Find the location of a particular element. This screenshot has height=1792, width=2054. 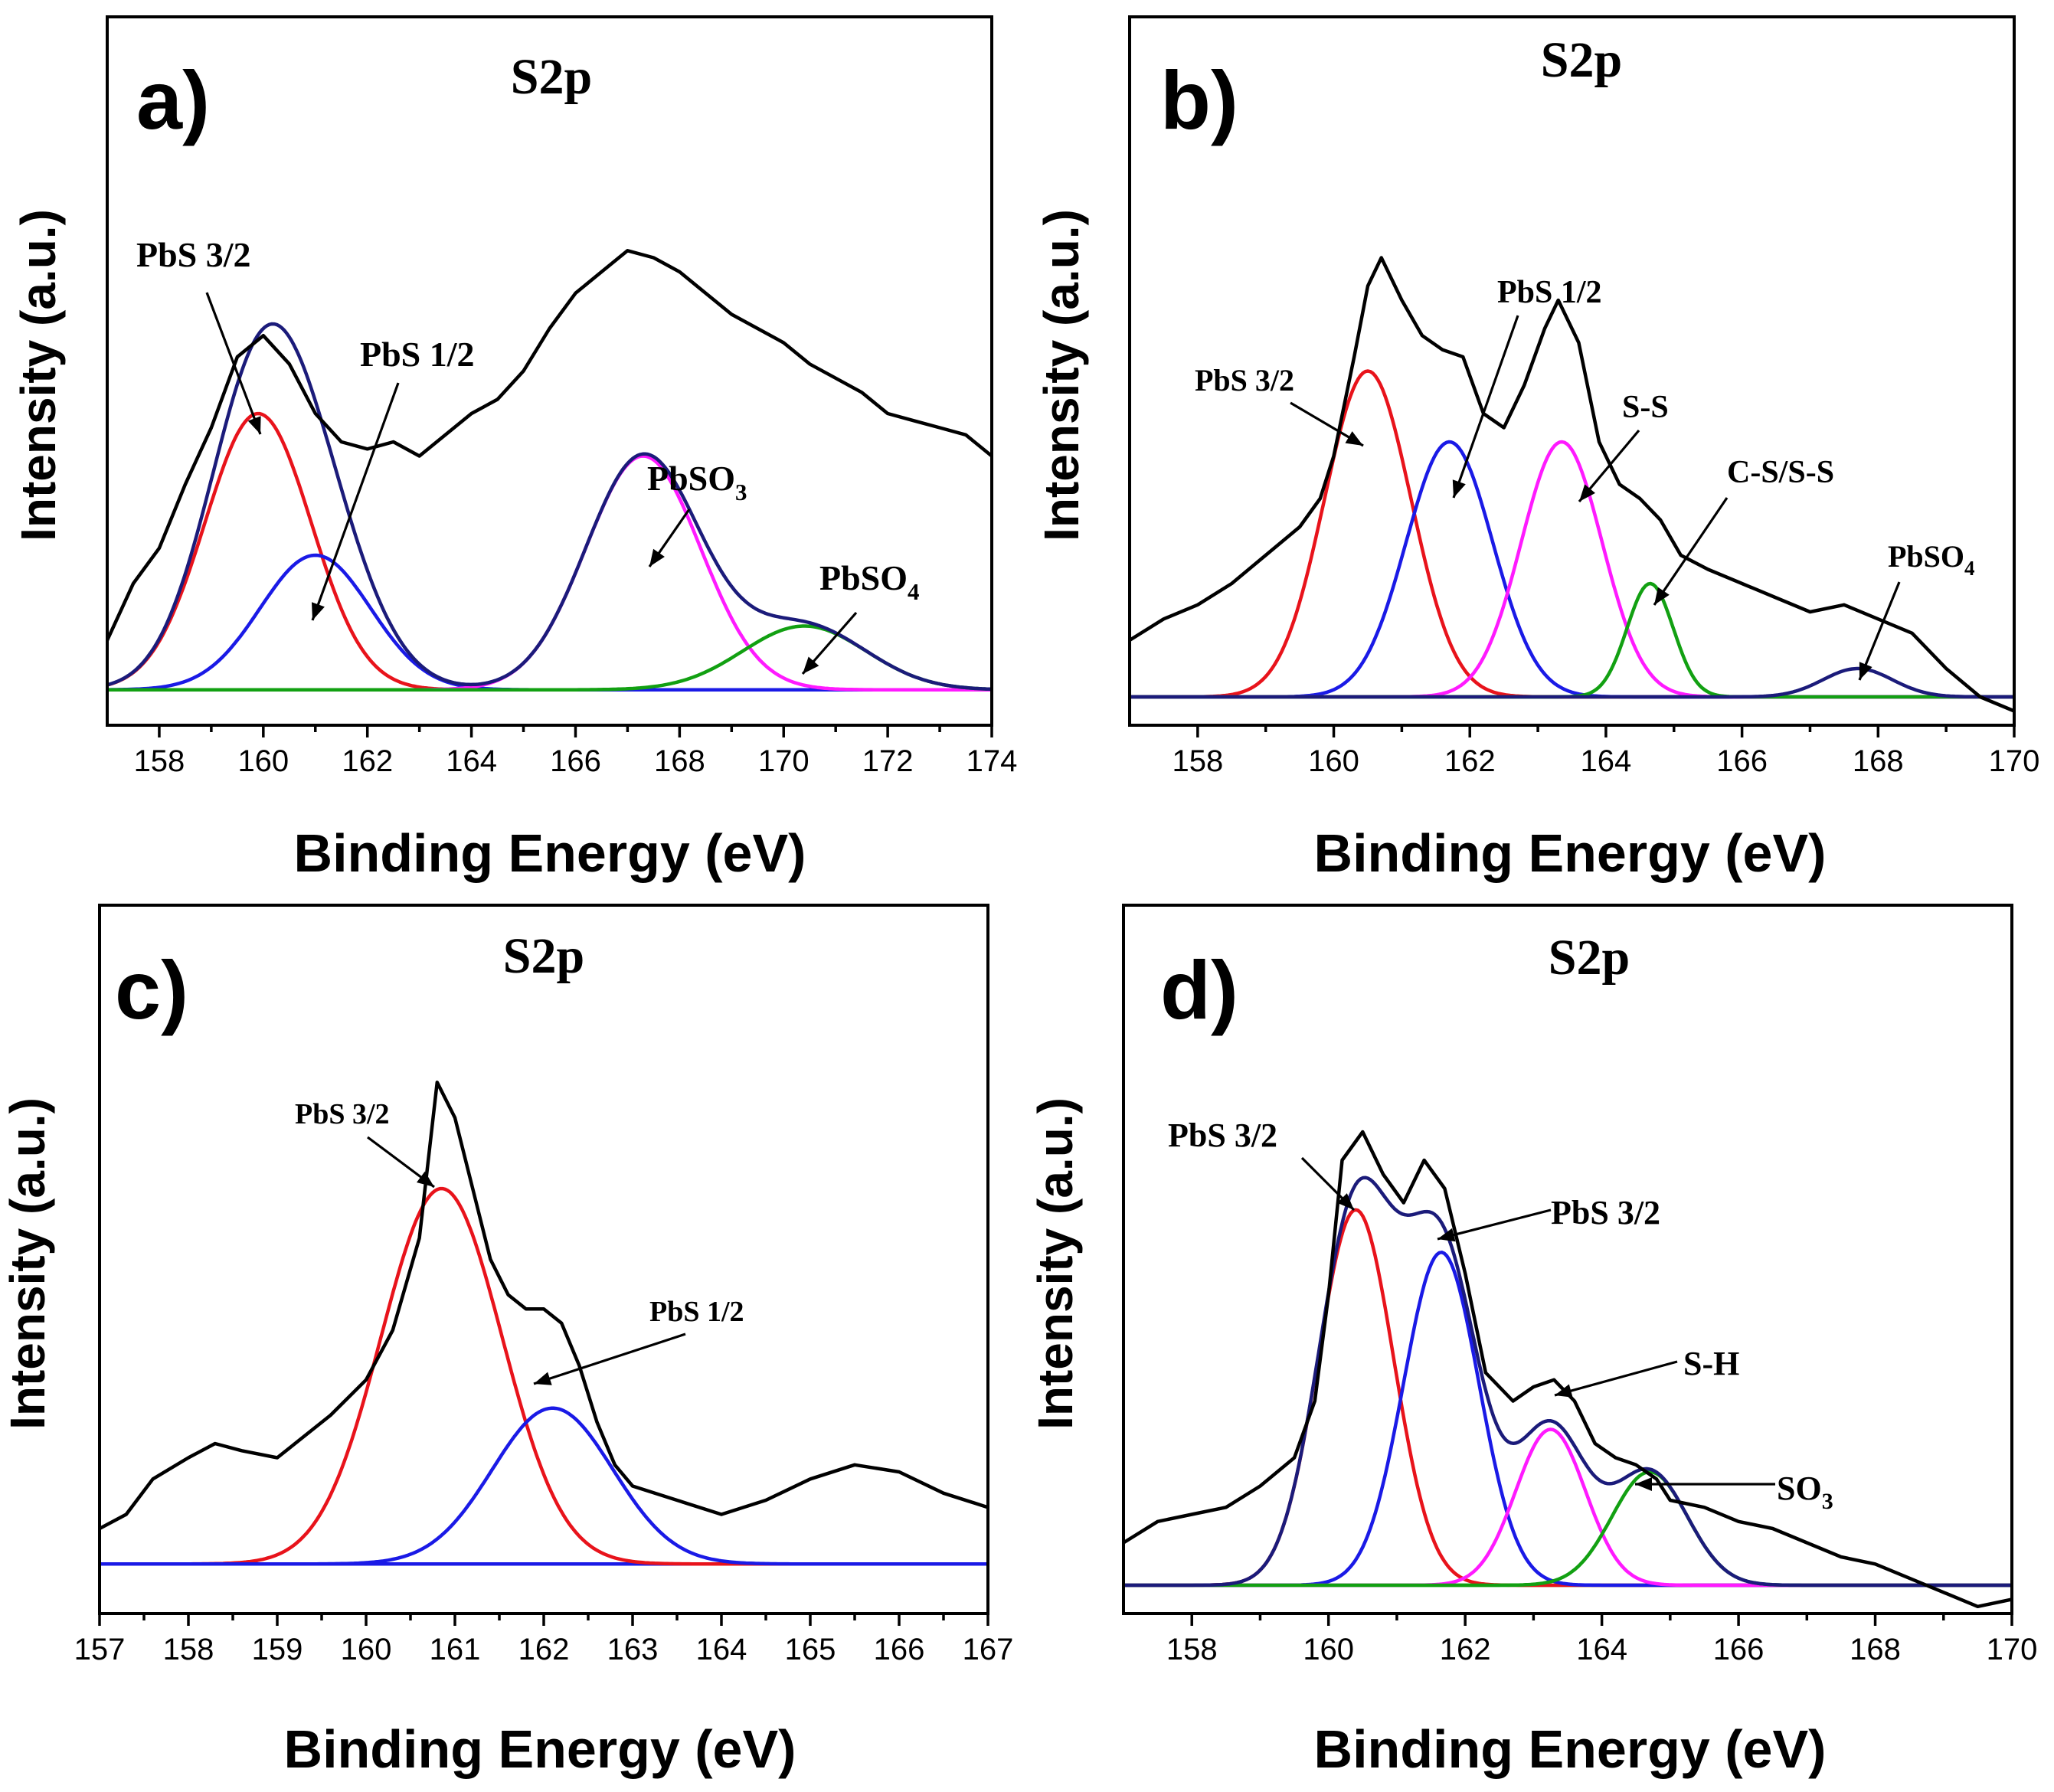

x-tick-label: 165 is located at coordinates (810, 1649).